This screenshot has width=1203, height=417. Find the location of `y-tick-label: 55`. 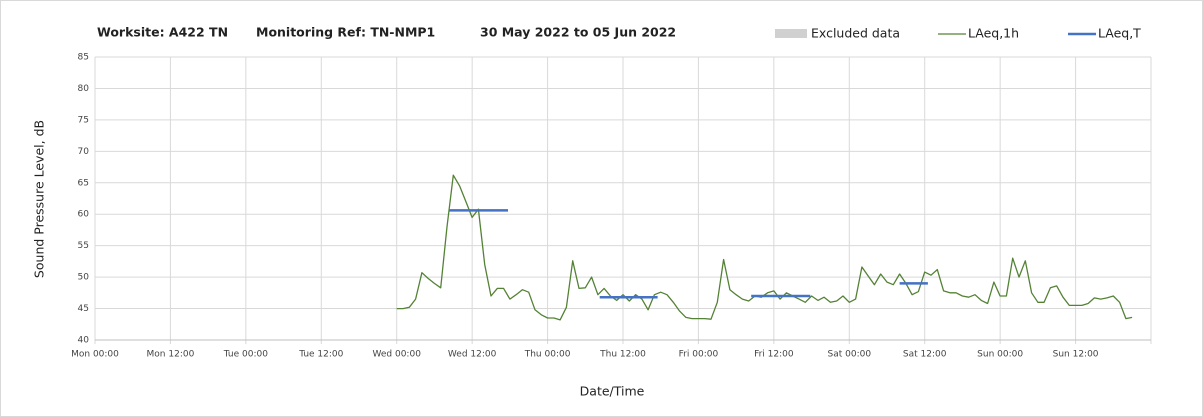

y-tick-label: 55 is located at coordinates (83, 246).